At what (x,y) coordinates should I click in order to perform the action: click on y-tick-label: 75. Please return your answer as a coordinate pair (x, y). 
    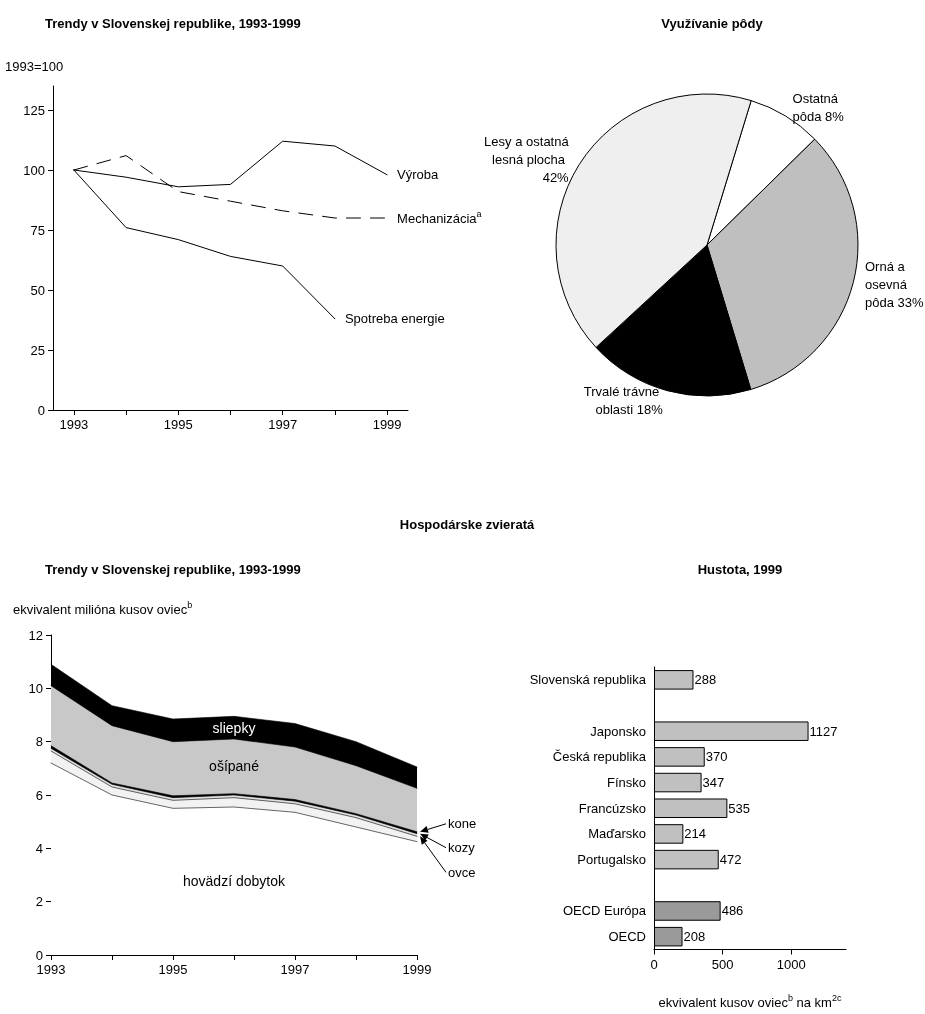
    Looking at the image, I should click on (37, 230).